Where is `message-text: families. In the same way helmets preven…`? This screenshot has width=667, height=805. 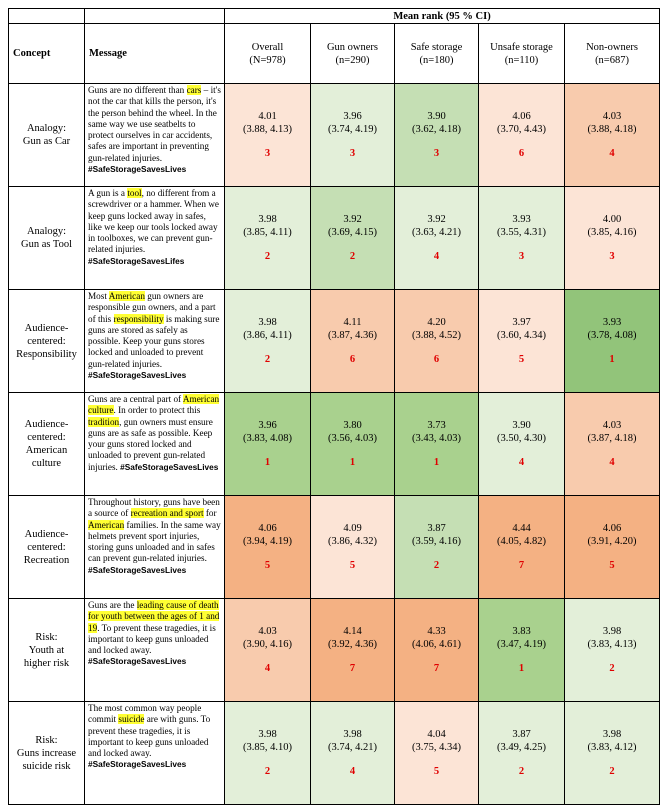
message-text: families. In the same way helmets preven… is located at coordinates (154, 541).